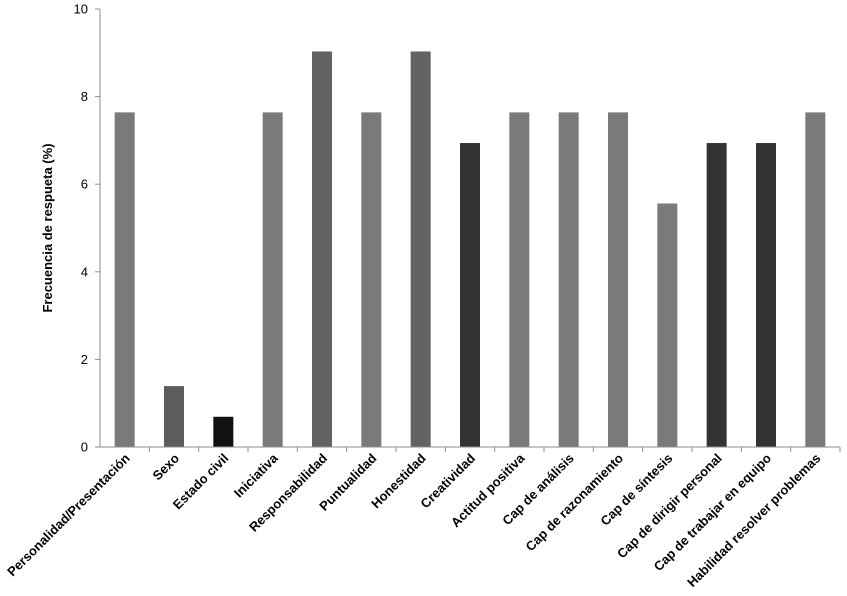 The width and height of the screenshot is (847, 596). What do you see at coordinates (87, 228) in the screenshot?
I see `y-ticks-group: 0 2 4 6 8 10` at bounding box center [87, 228].